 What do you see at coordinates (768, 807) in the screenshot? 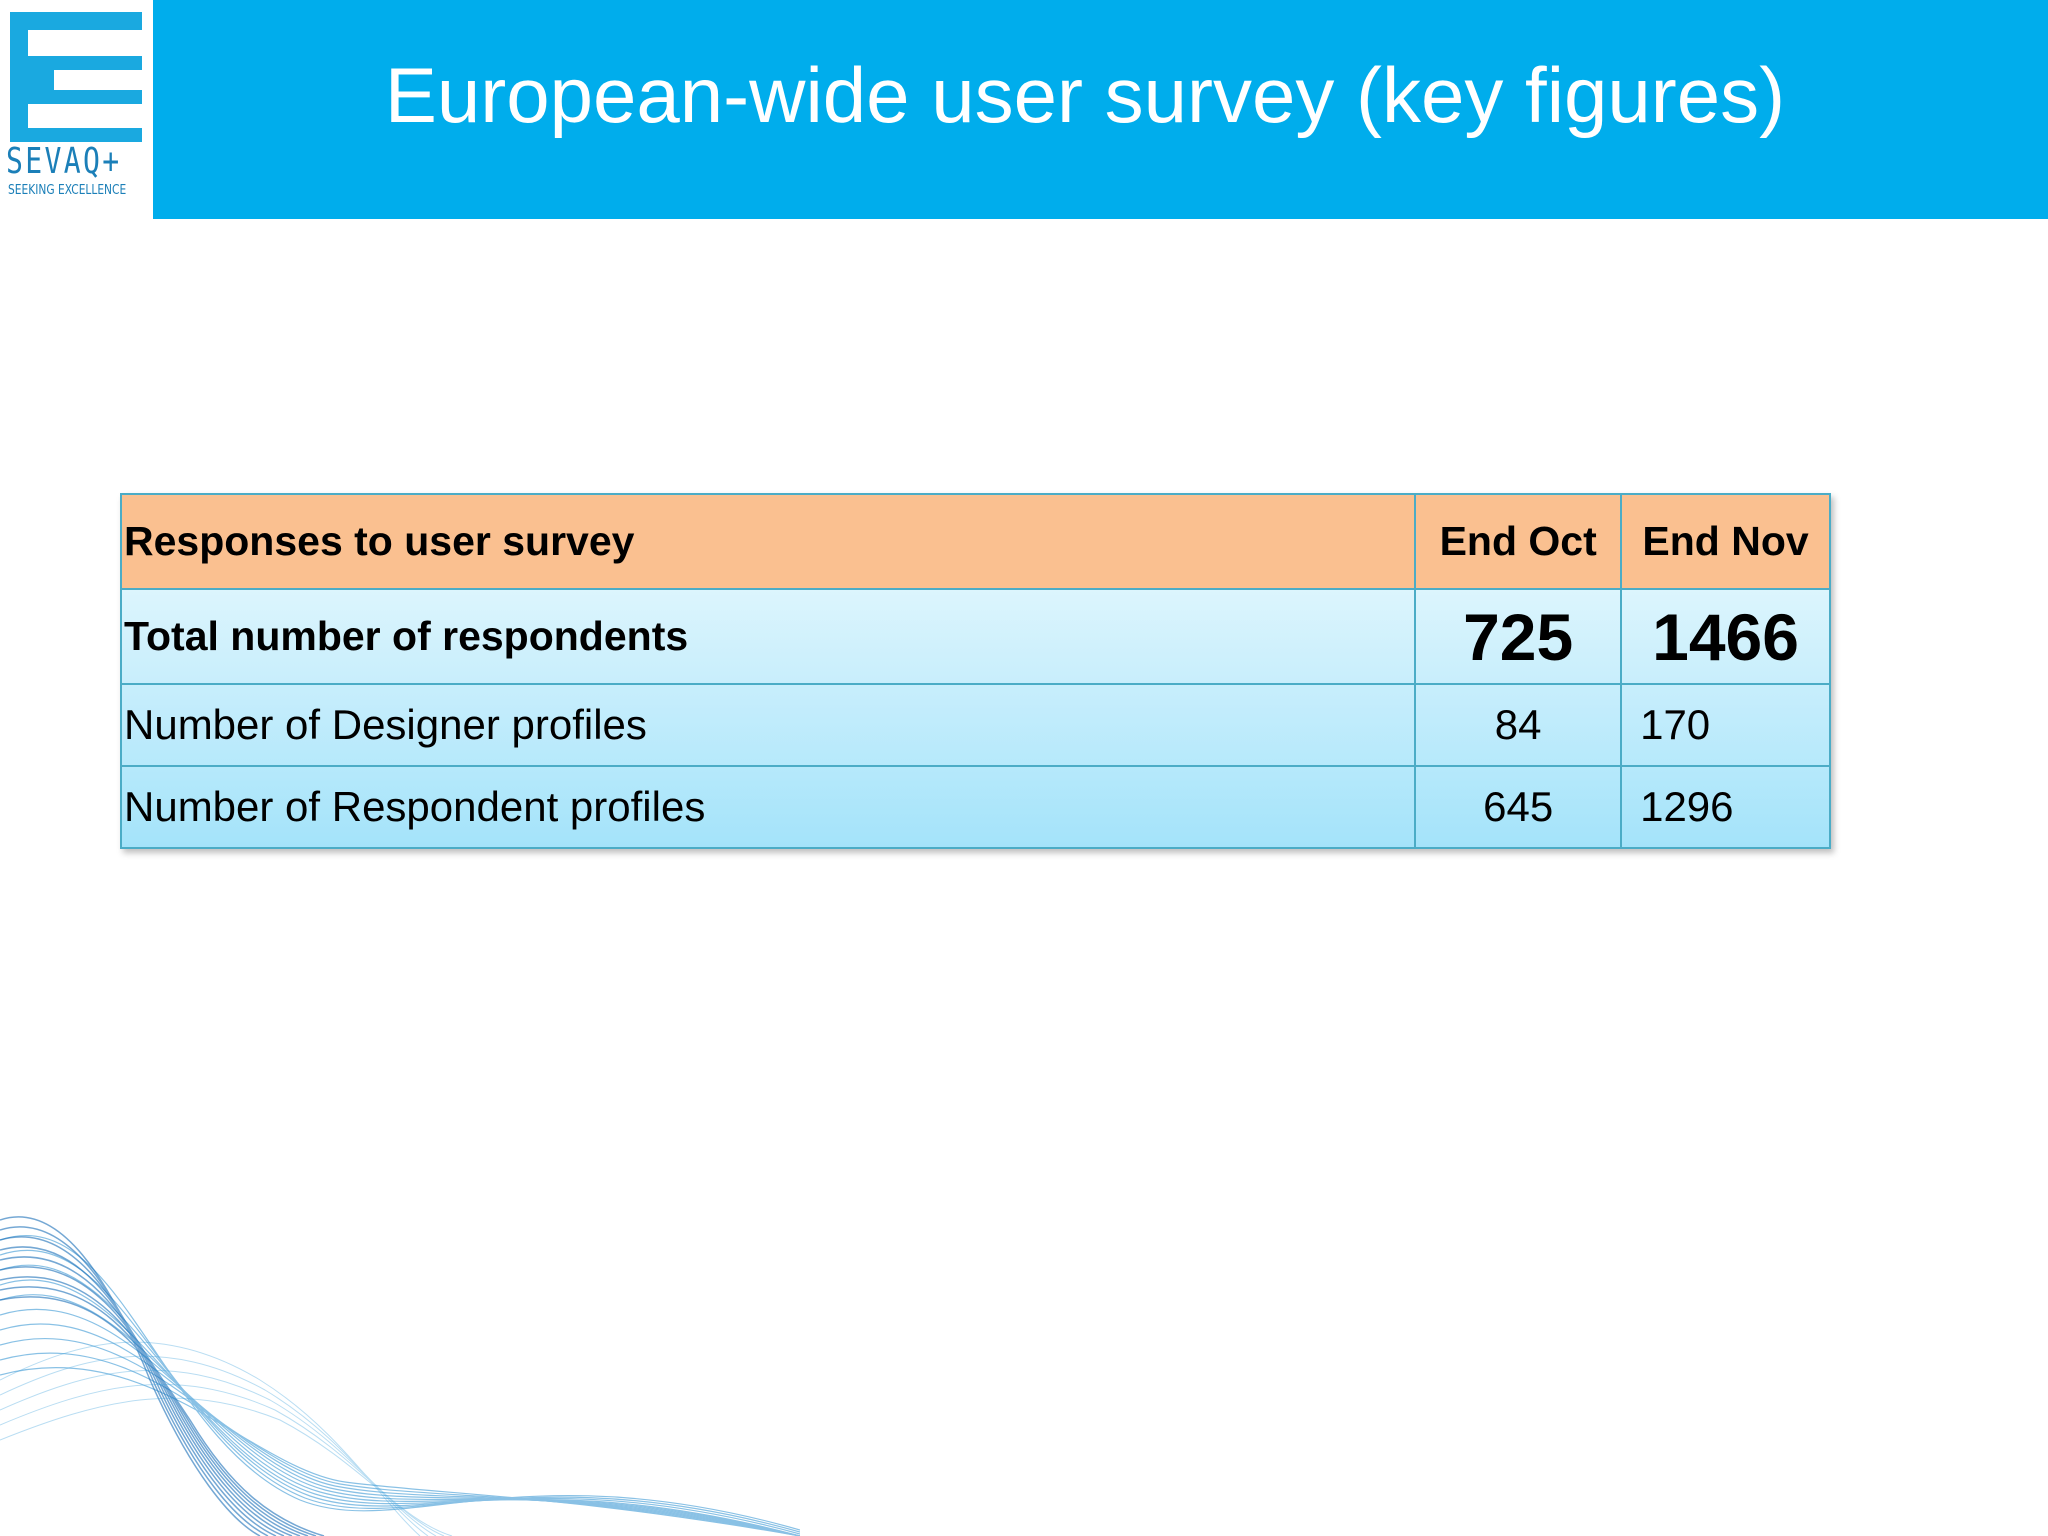
I see `row-label: Number of Respondent profiles` at bounding box center [768, 807].